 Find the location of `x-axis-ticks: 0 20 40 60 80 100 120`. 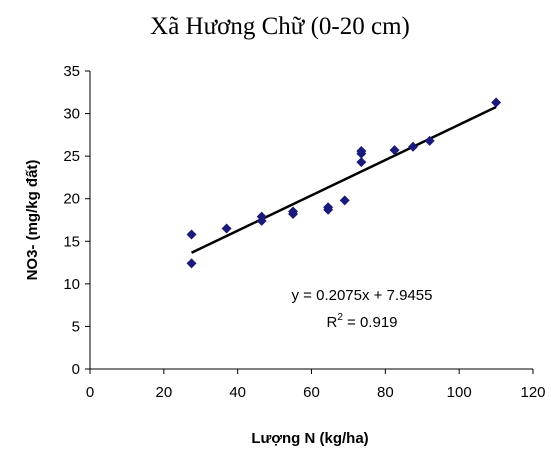

x-axis-ticks: 0 20 40 60 80 100 120 is located at coordinates (316, 385).